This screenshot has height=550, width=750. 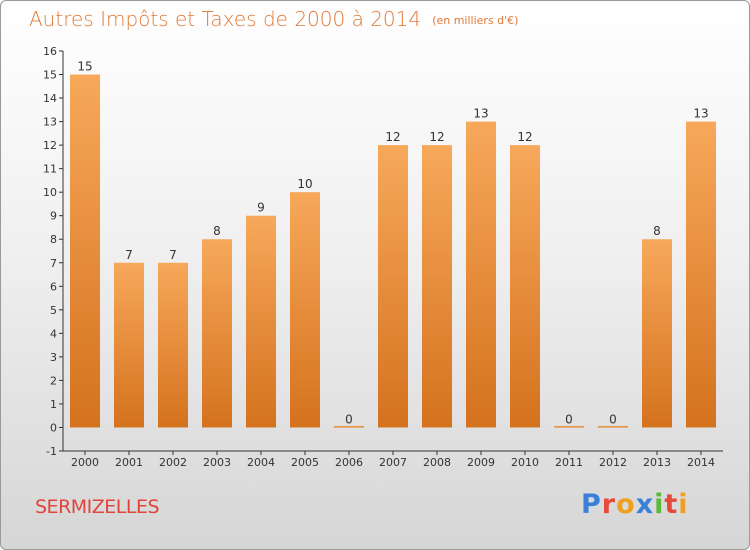 What do you see at coordinates (645, 504) in the screenshot?
I see `logo-letter: x` at bounding box center [645, 504].